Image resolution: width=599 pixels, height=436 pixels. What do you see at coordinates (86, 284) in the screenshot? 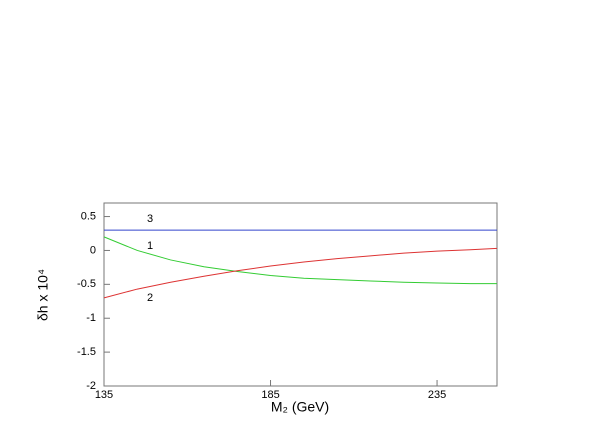
I see `y-tick-label: -0.5` at bounding box center [86, 284].